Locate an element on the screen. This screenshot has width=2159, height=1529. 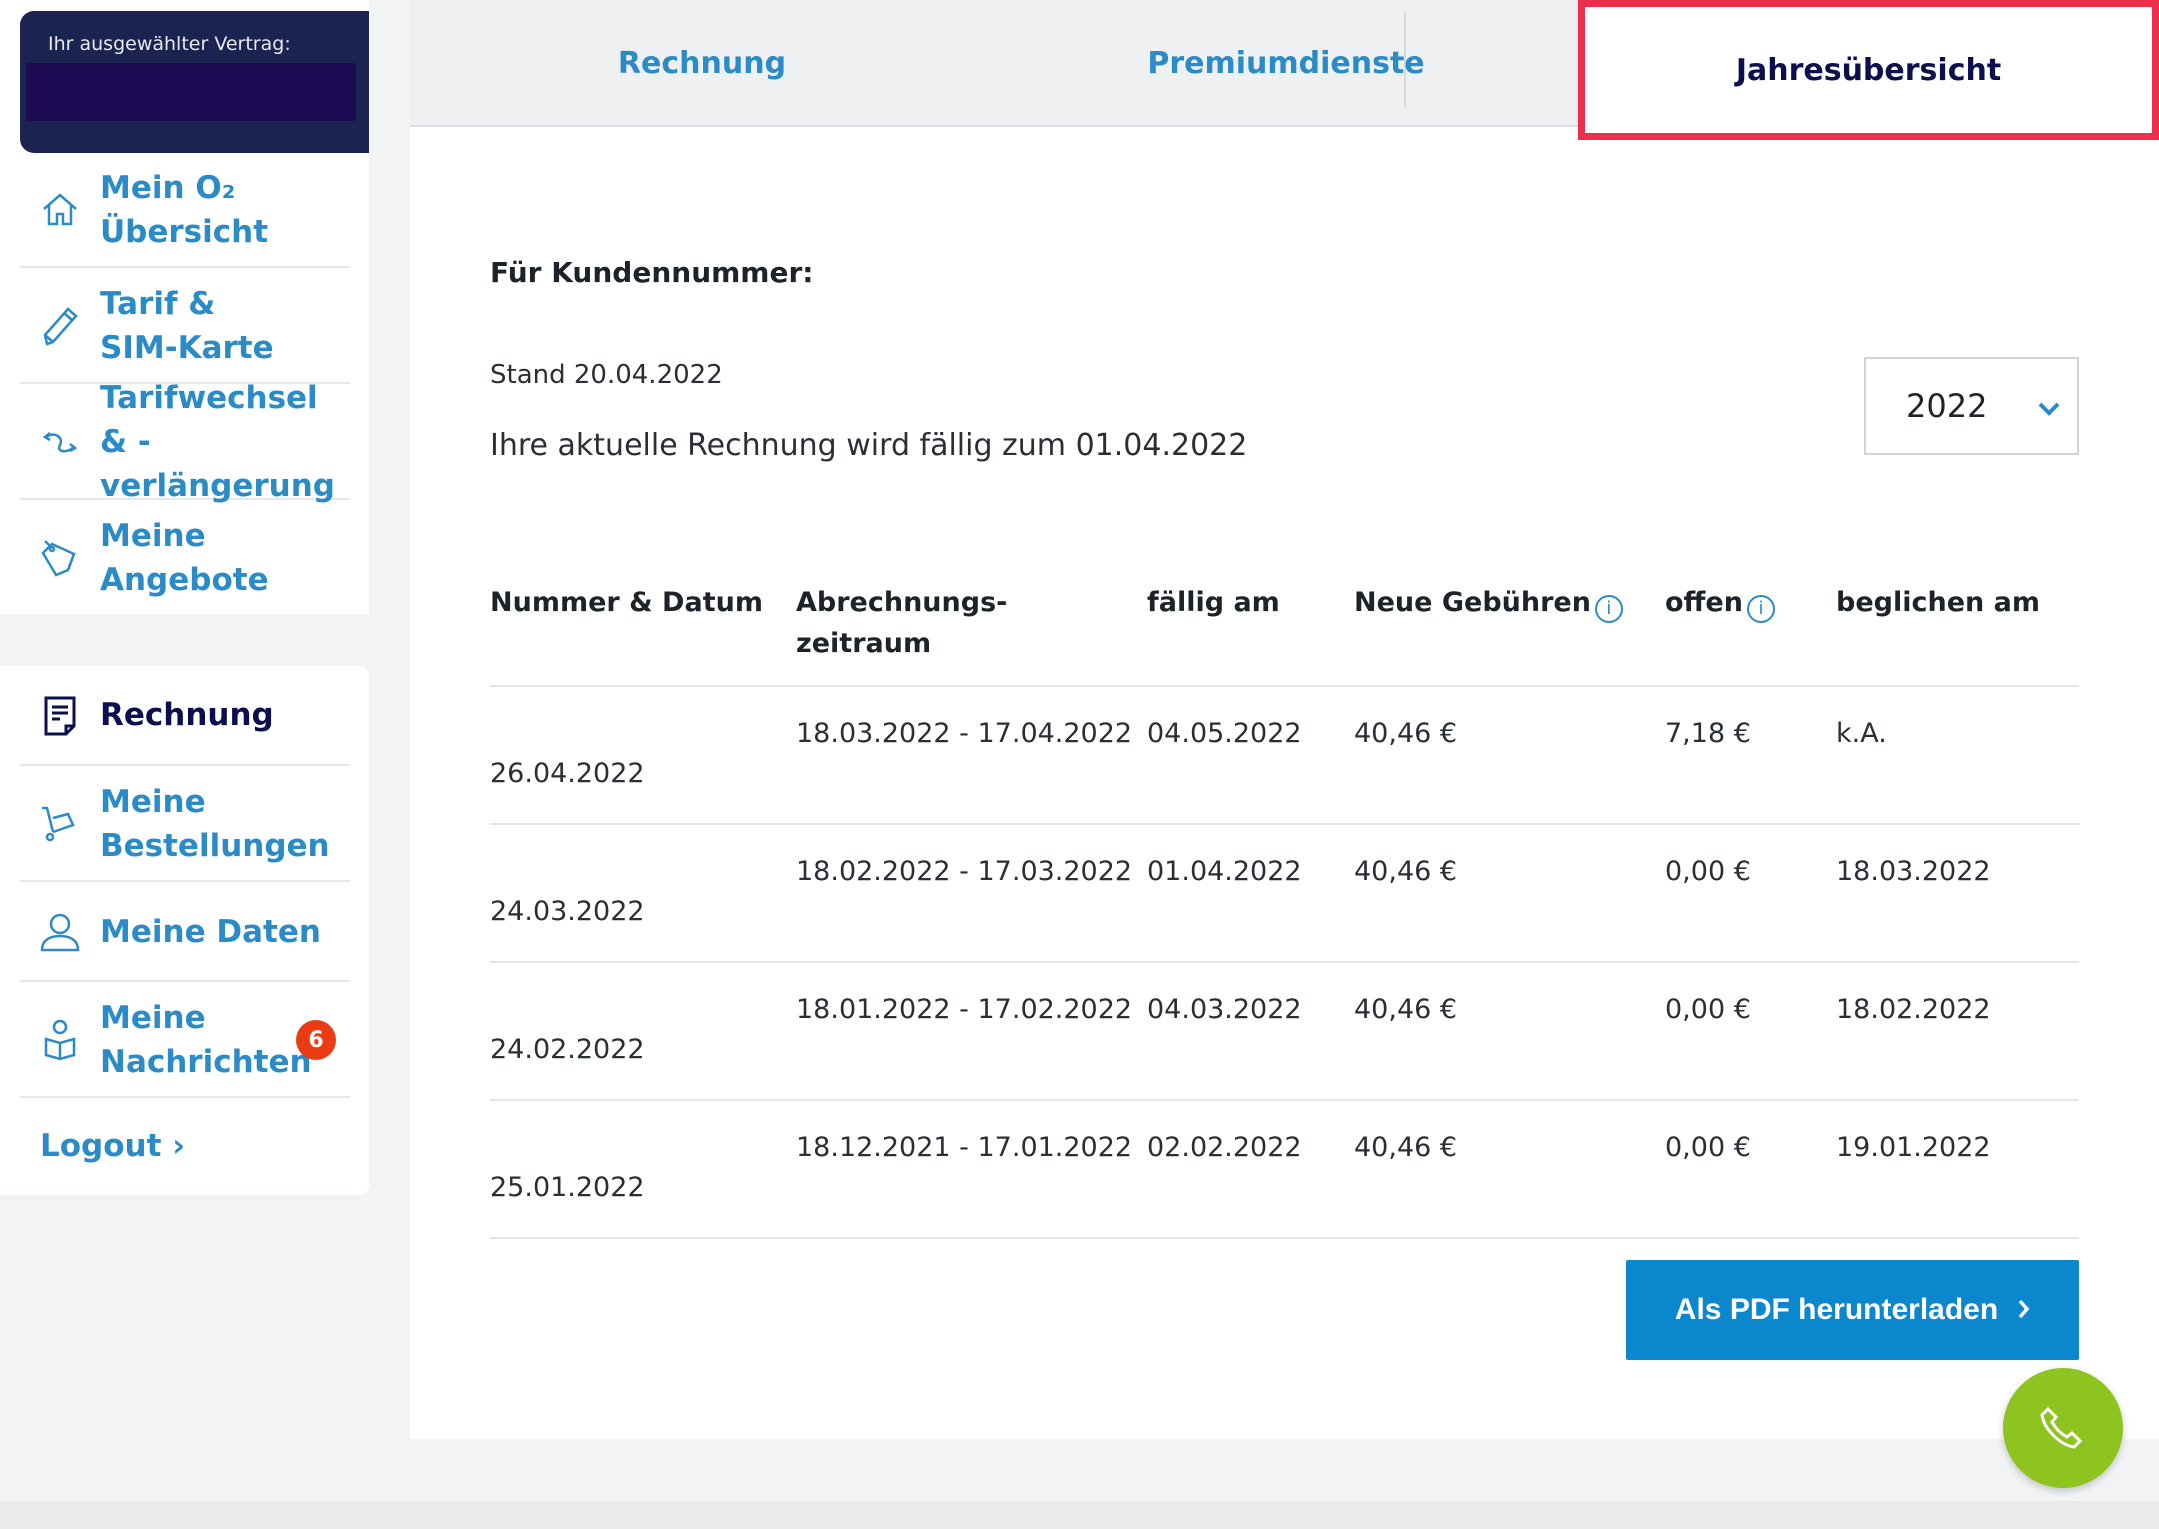
column-header-new-charges: Neue Gebühren i is located at coordinates (1488, 602).